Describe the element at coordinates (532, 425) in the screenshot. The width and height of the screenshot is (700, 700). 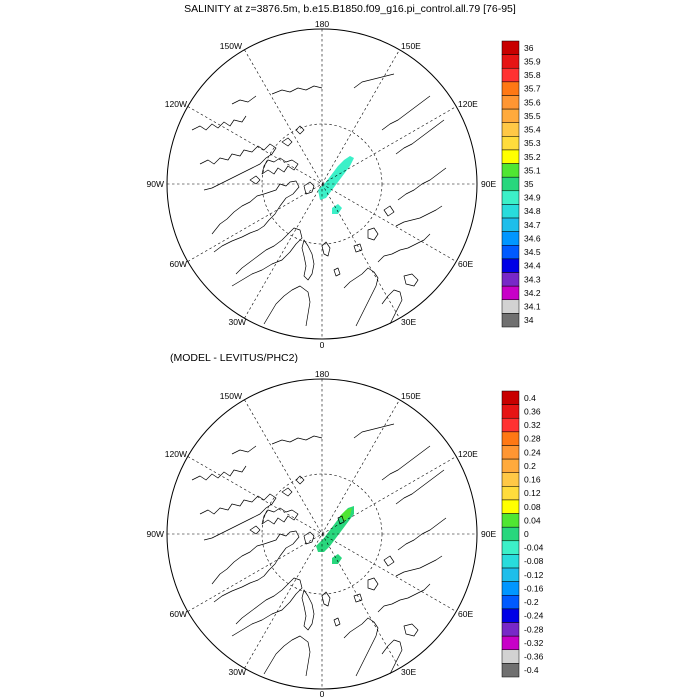
I see `colorbar-label: 0.32` at that location.